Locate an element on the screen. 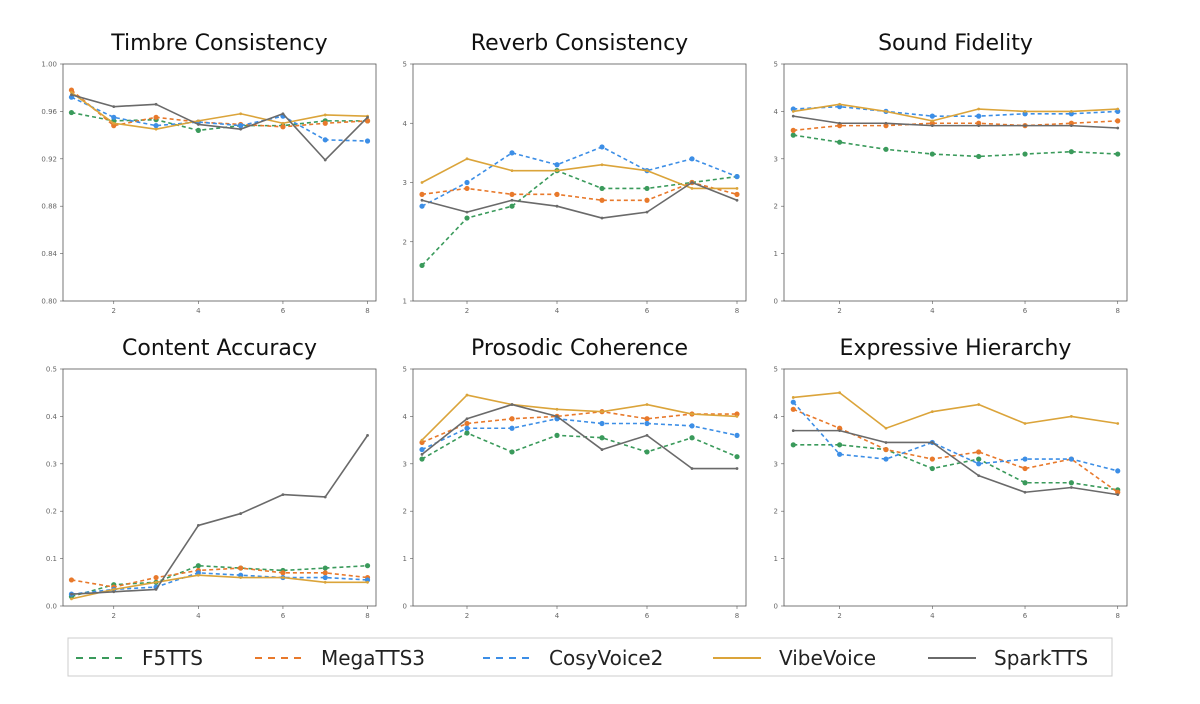 Image resolution: width=1200 pixels, height=704 pixels. panel-sound-fidelity: Sound Fidelity 0 1 2 3 4 5 2 4 6 8 is located at coordinates (951, 173).